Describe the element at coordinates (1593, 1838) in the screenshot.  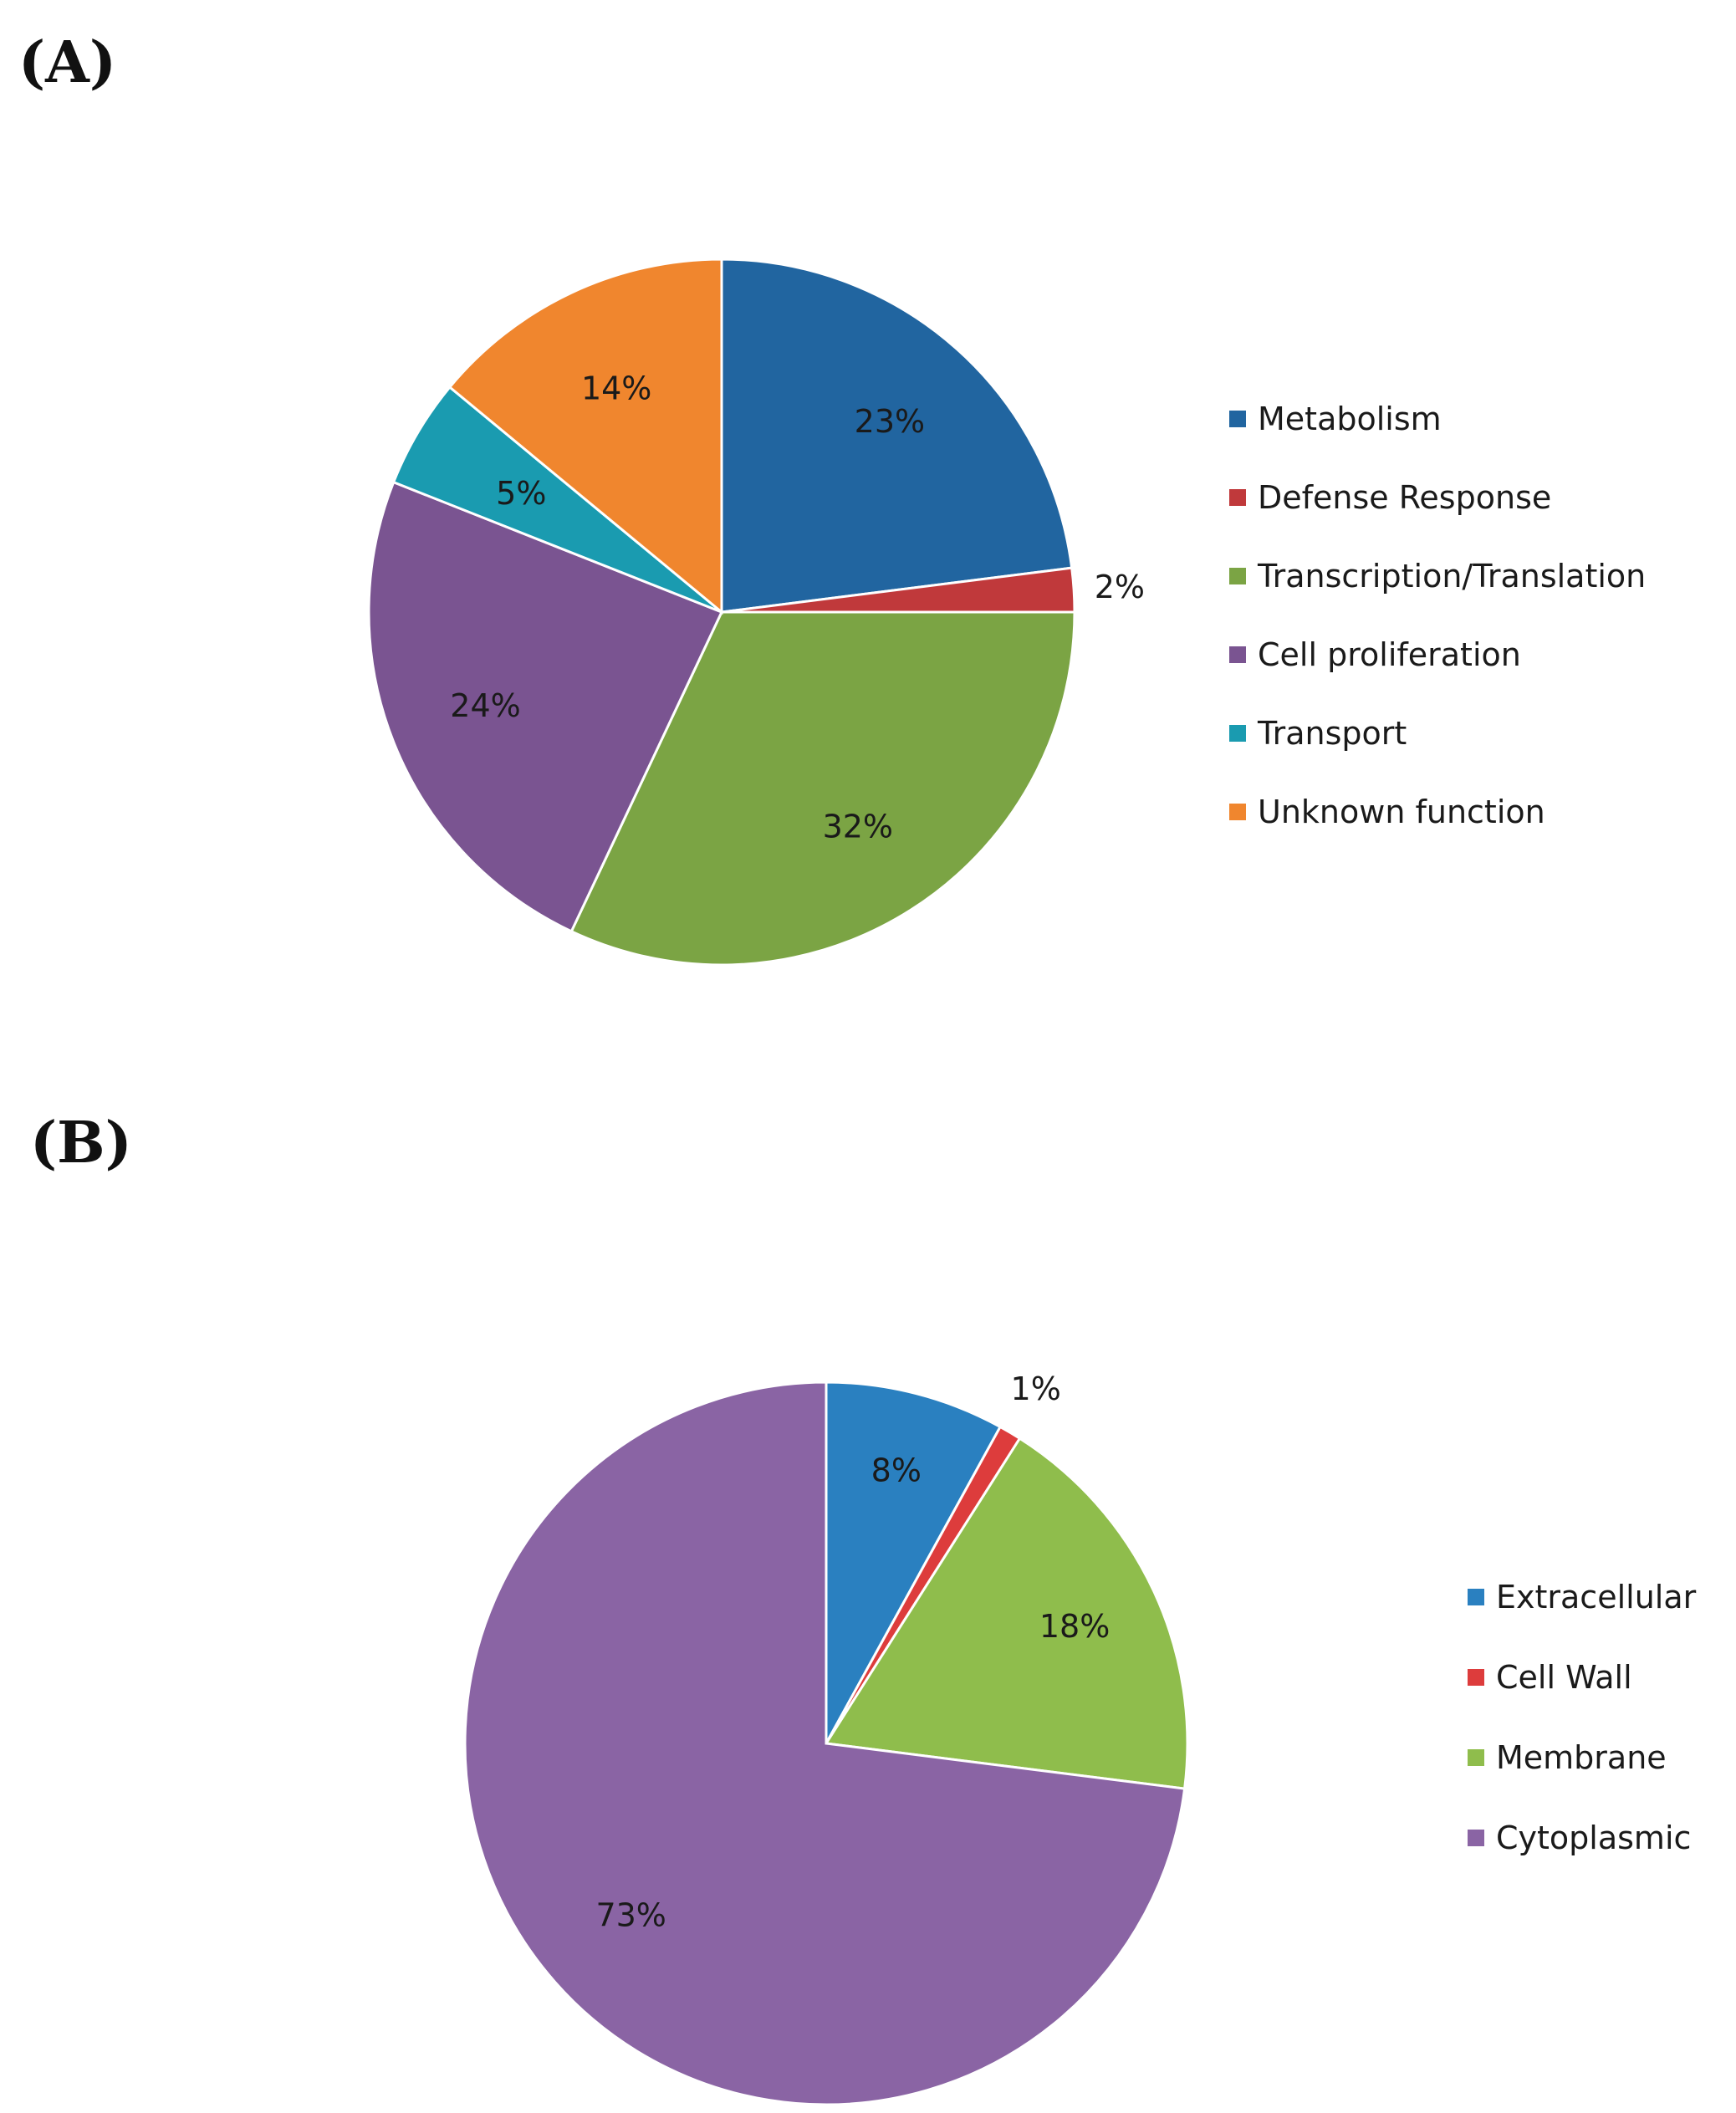
I see `legend-label-cytoplasmic: Cytoplasmic` at that location.